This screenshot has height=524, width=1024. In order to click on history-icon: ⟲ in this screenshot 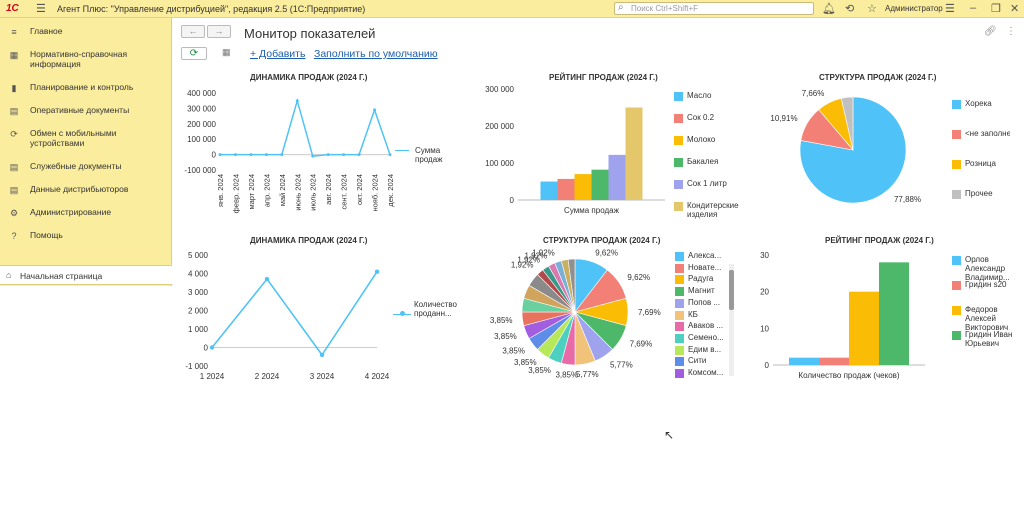, I will do `click(850, 9)`.